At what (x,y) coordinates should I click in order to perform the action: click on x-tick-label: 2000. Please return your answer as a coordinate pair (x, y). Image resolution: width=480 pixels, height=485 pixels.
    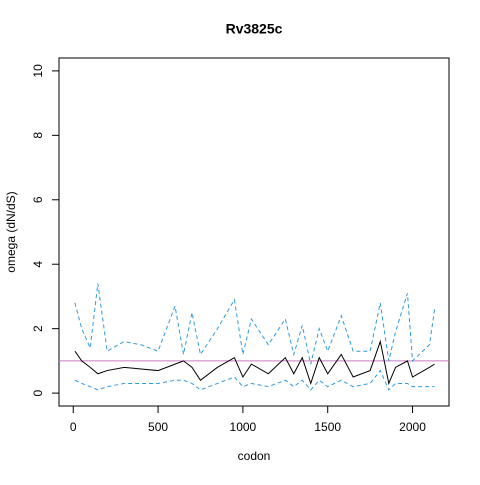
    Looking at the image, I should click on (412, 427).